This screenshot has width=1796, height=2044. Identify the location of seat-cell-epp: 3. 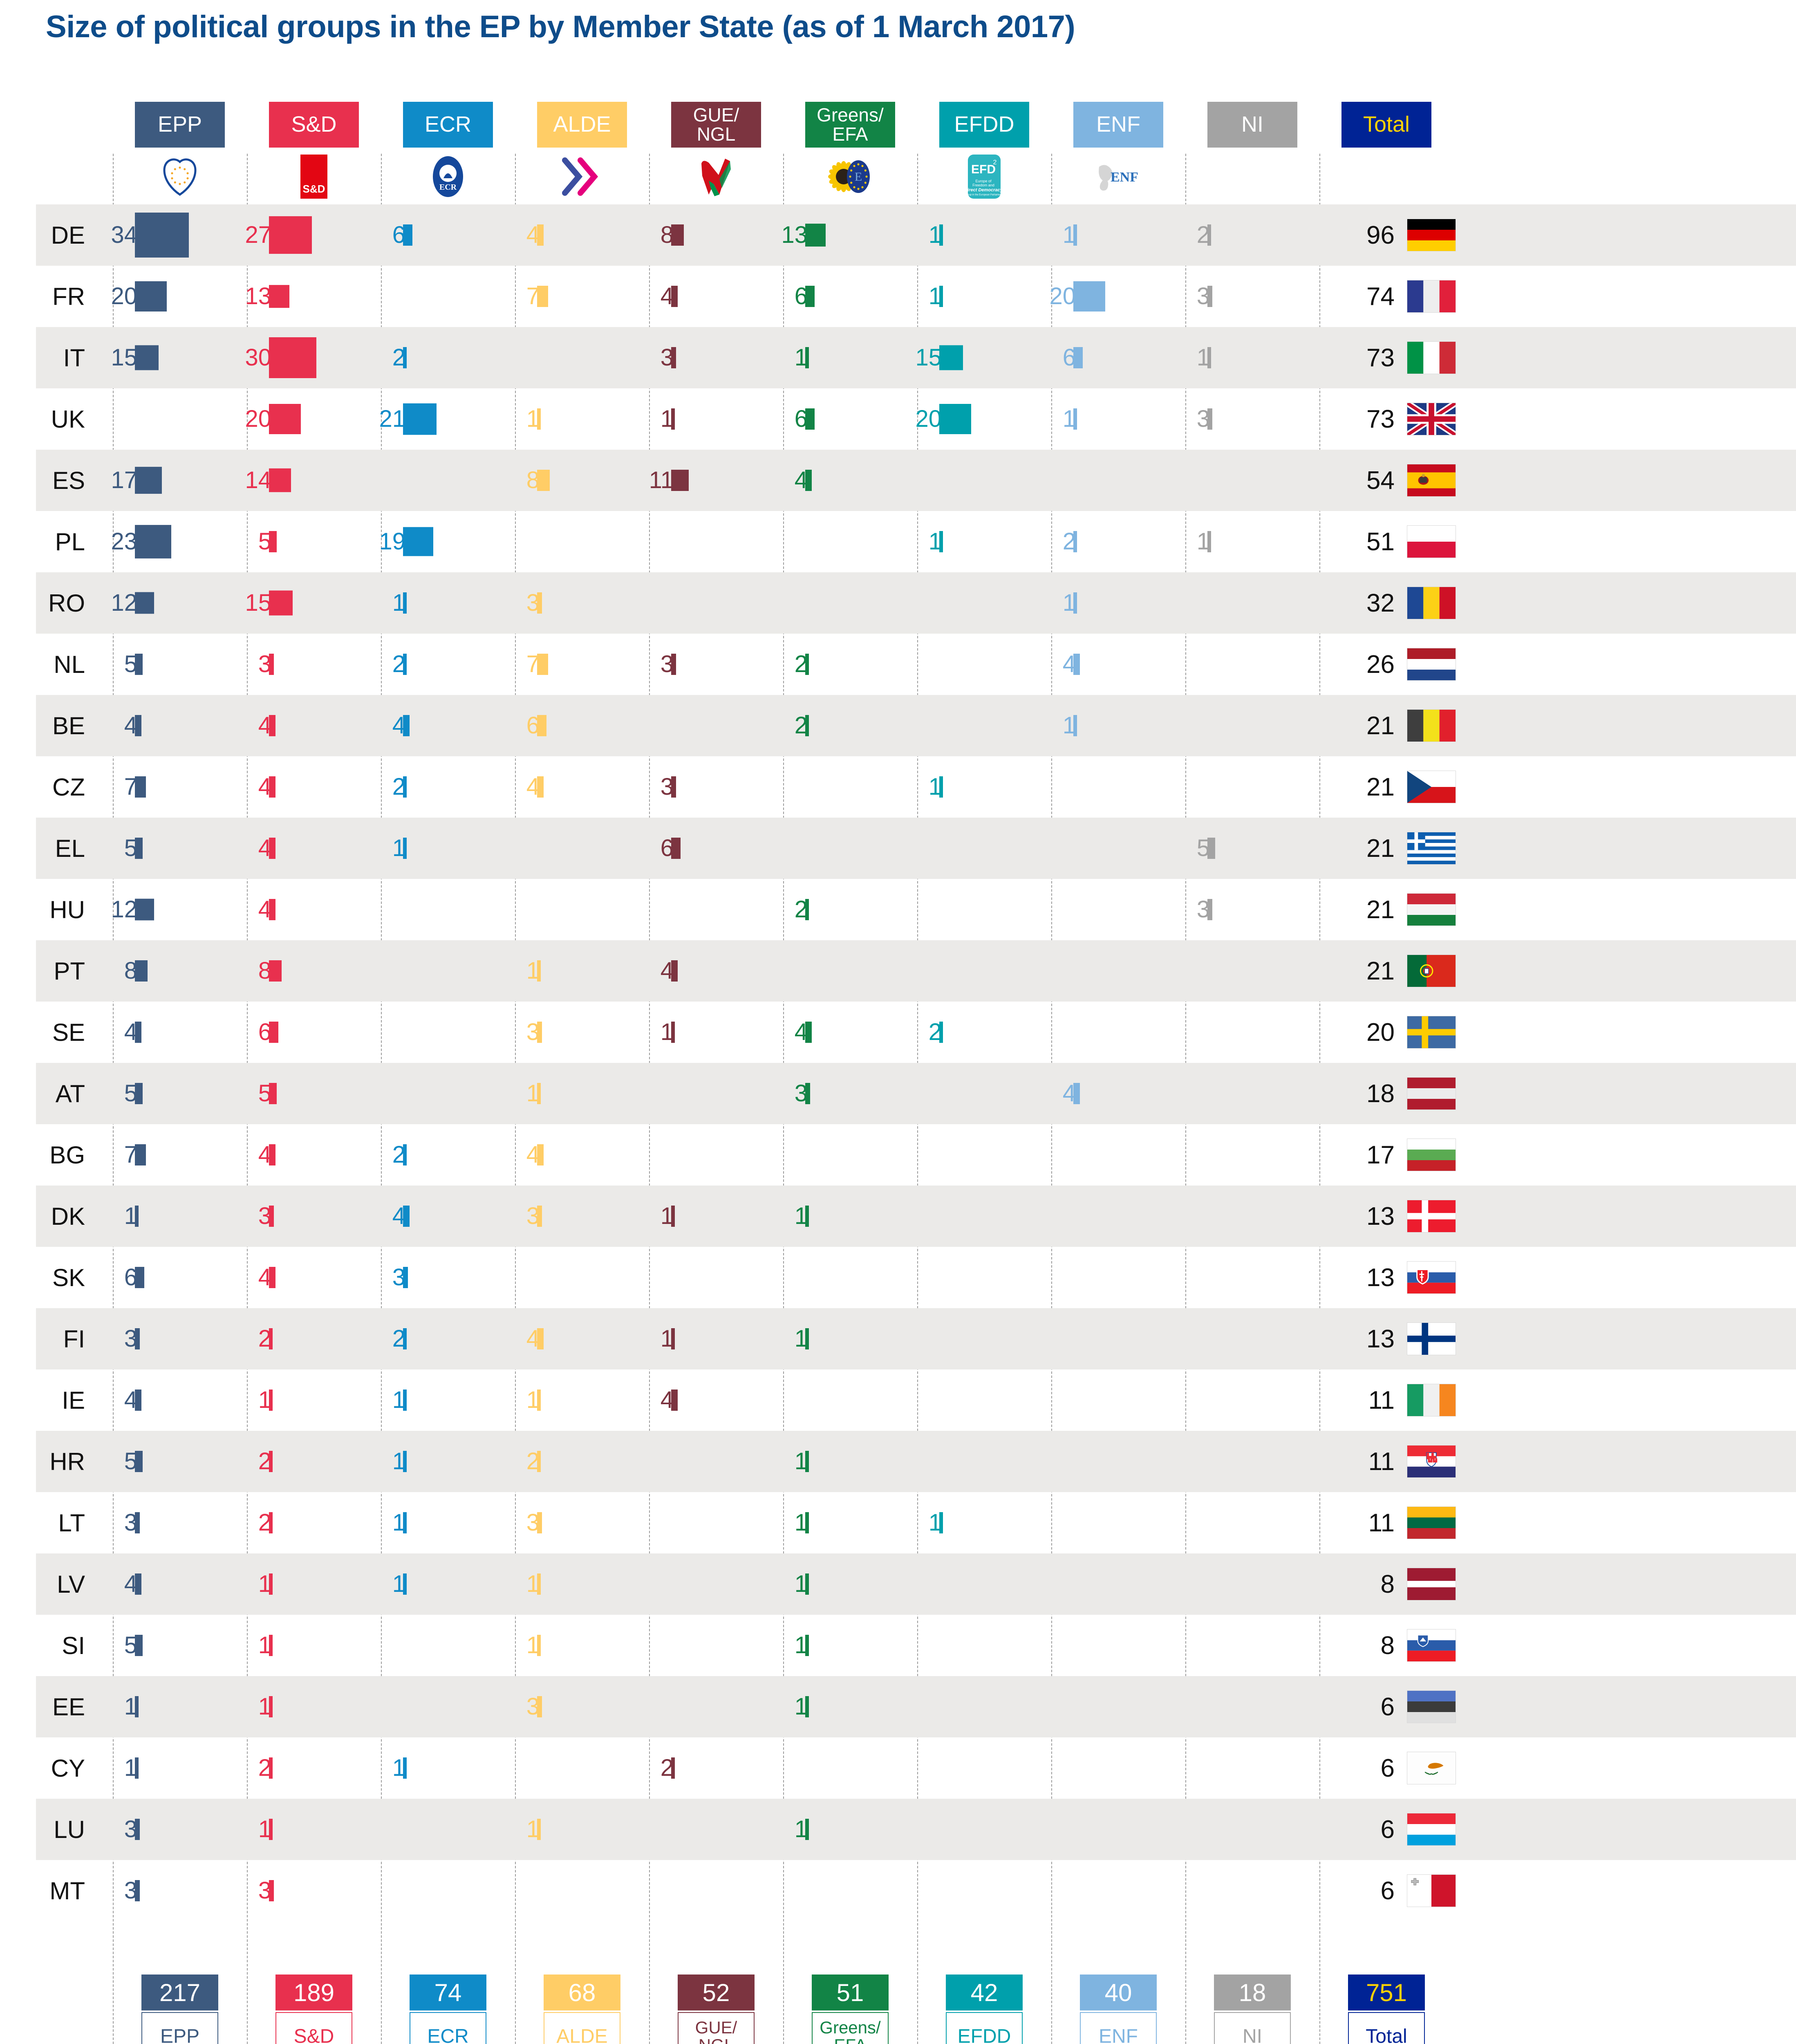
(174, 1339).